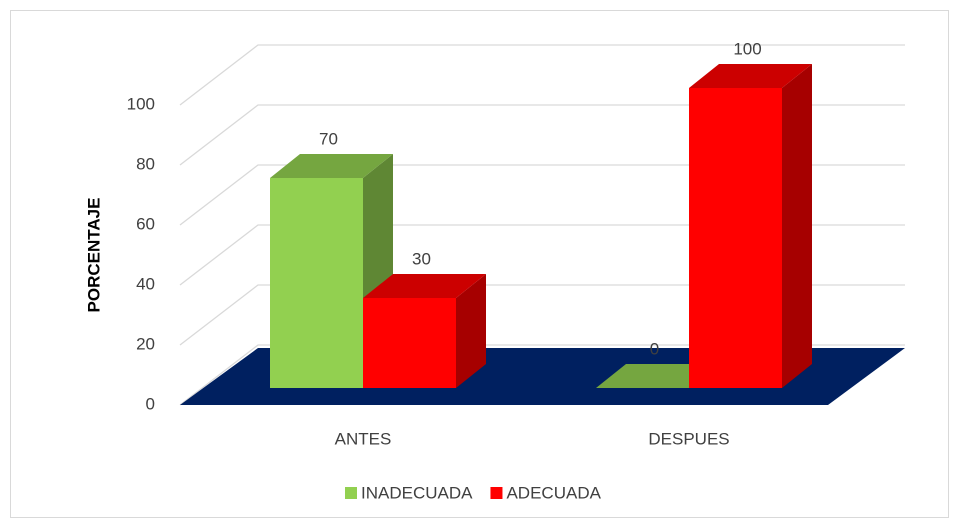 The width and height of the screenshot is (960, 529). Describe the element at coordinates (417, 492) in the screenshot. I see `legend-label: INADECUADA` at that location.